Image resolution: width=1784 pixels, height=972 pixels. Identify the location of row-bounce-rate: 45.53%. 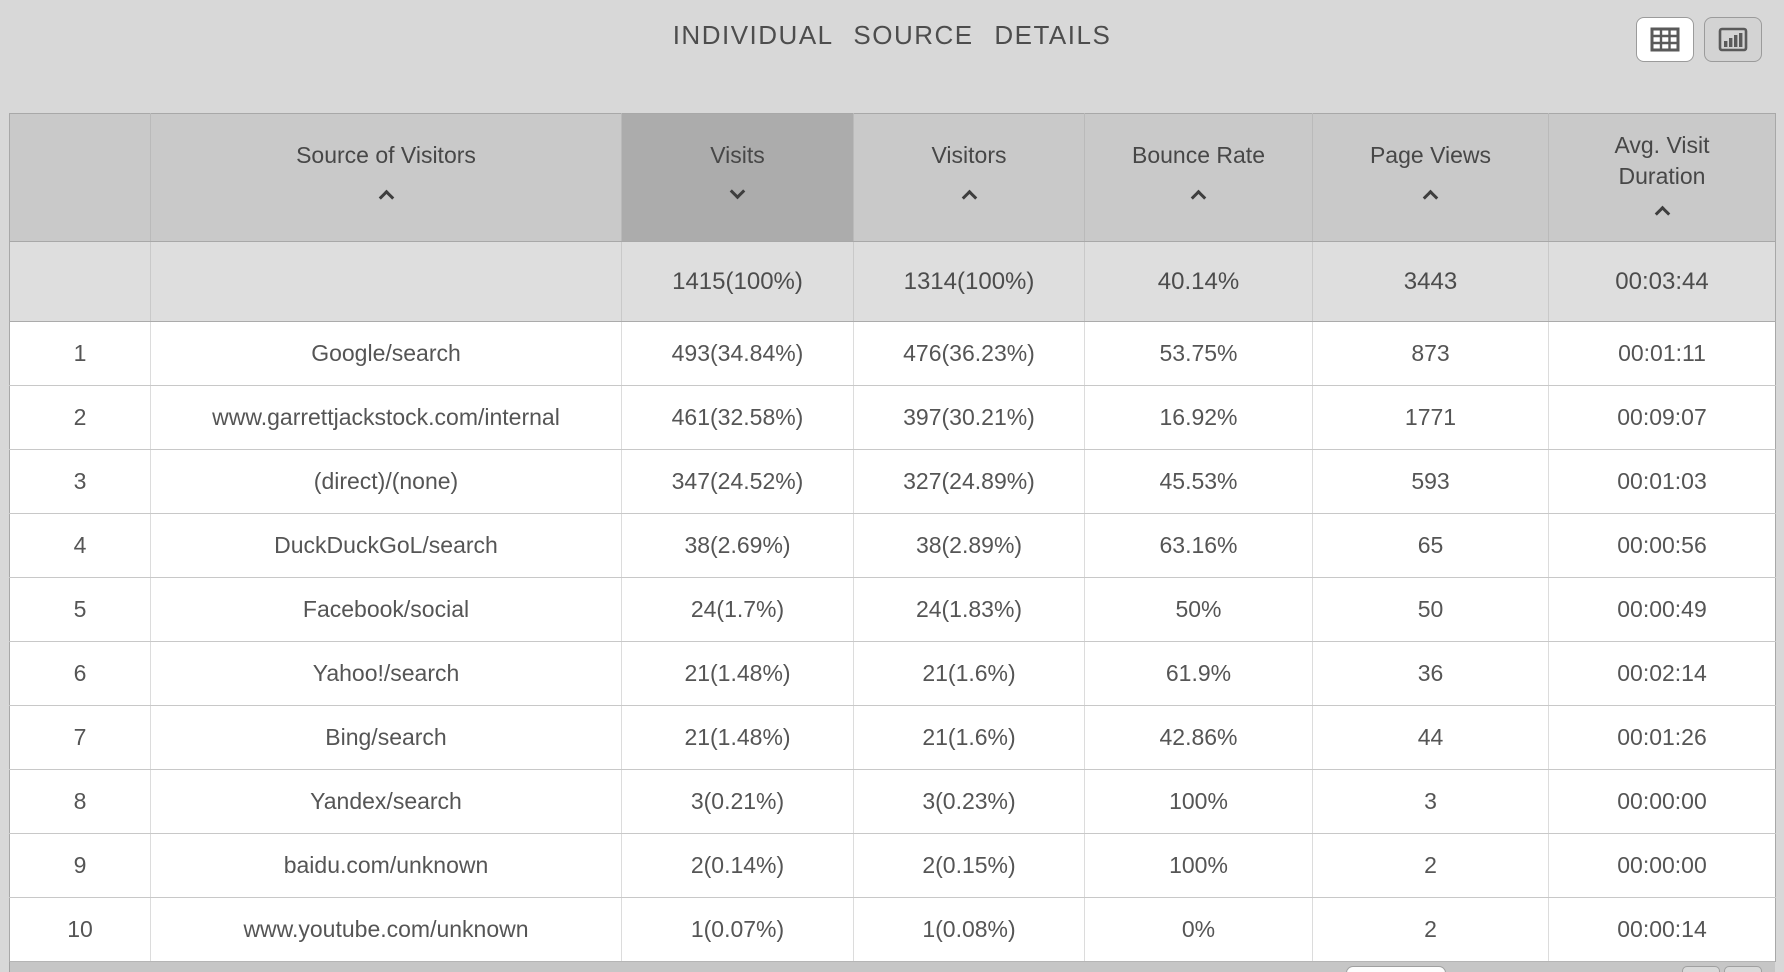
(1198, 481).